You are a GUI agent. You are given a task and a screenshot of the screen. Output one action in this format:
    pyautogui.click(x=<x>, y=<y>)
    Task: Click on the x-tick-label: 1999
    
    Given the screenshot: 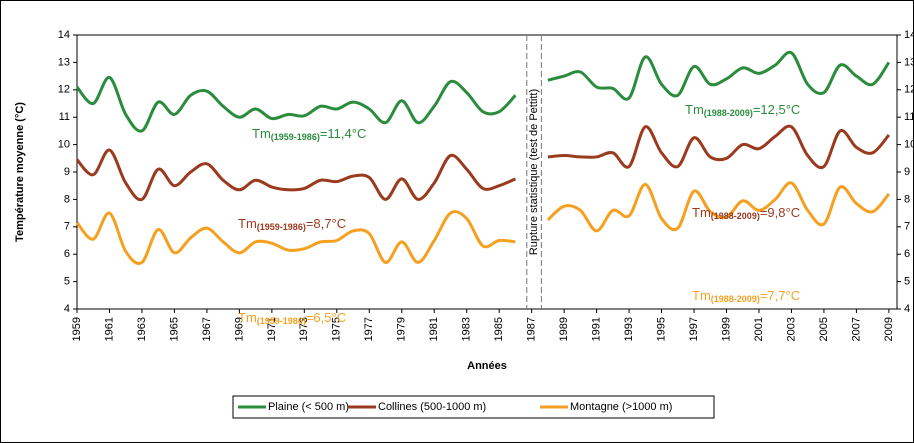 What is the action you would take?
    pyautogui.click(x=726, y=329)
    